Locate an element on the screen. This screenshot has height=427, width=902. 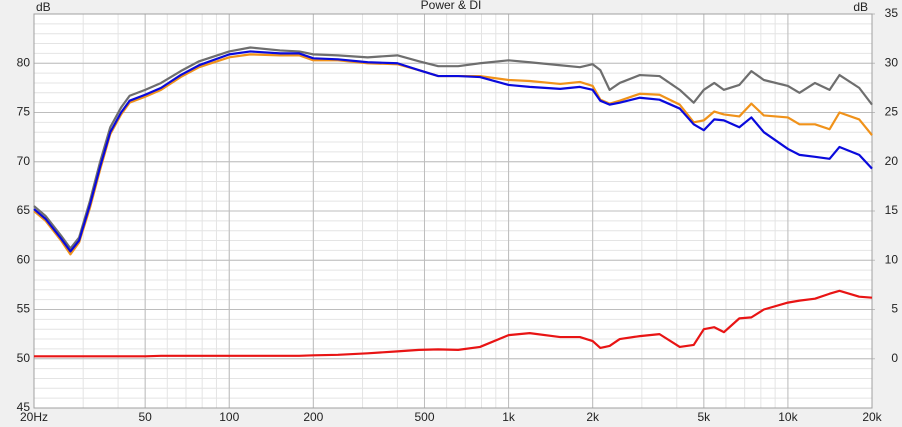
y-tick-label: 75 is located at coordinates (24, 112).